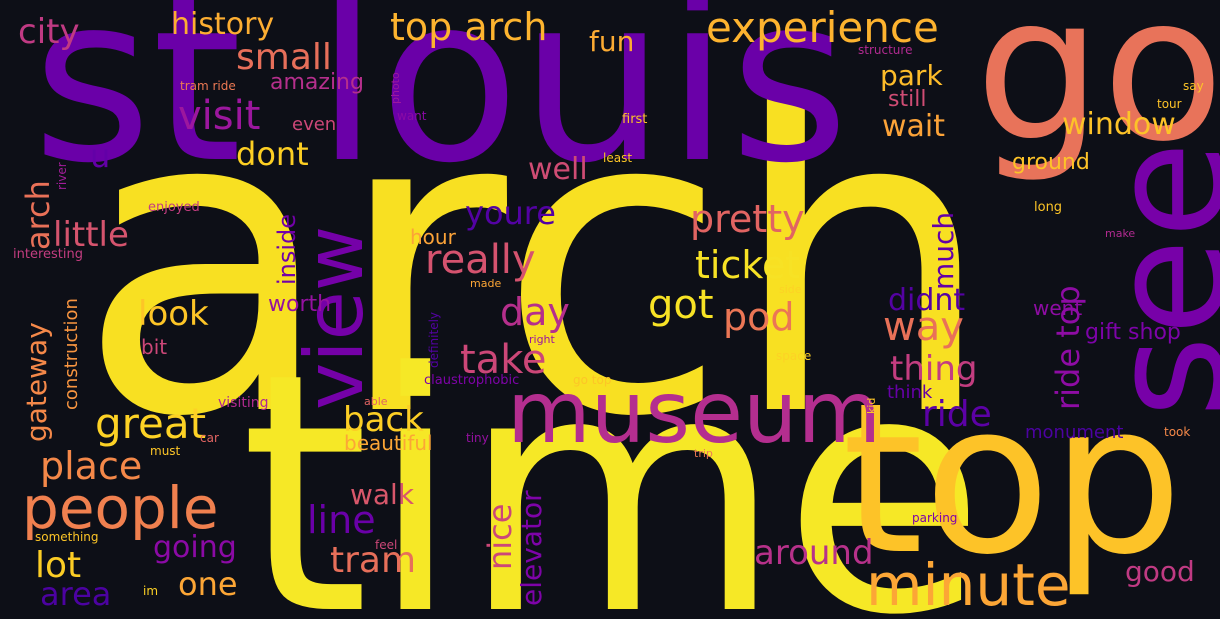 Image resolution: width=1220 pixels, height=619 pixels. I want to click on word-first: first, so click(635, 119).